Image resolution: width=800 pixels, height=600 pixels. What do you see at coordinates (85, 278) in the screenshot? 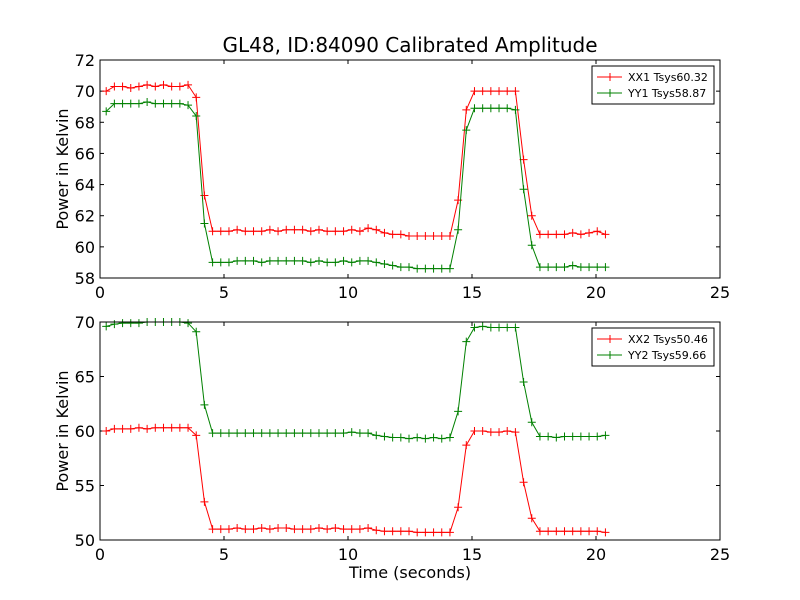
I see `top-y-tick-label: 58` at bounding box center [85, 278].